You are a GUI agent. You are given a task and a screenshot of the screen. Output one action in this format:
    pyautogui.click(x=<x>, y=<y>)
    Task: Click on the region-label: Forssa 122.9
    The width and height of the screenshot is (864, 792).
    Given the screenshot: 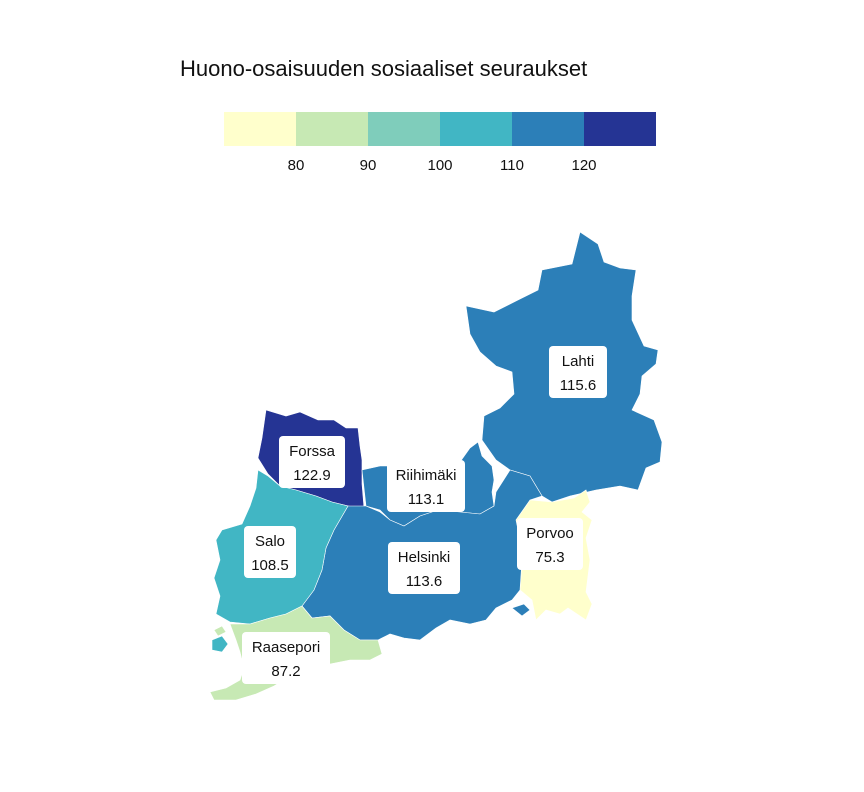 What is the action you would take?
    pyautogui.click(x=312, y=462)
    